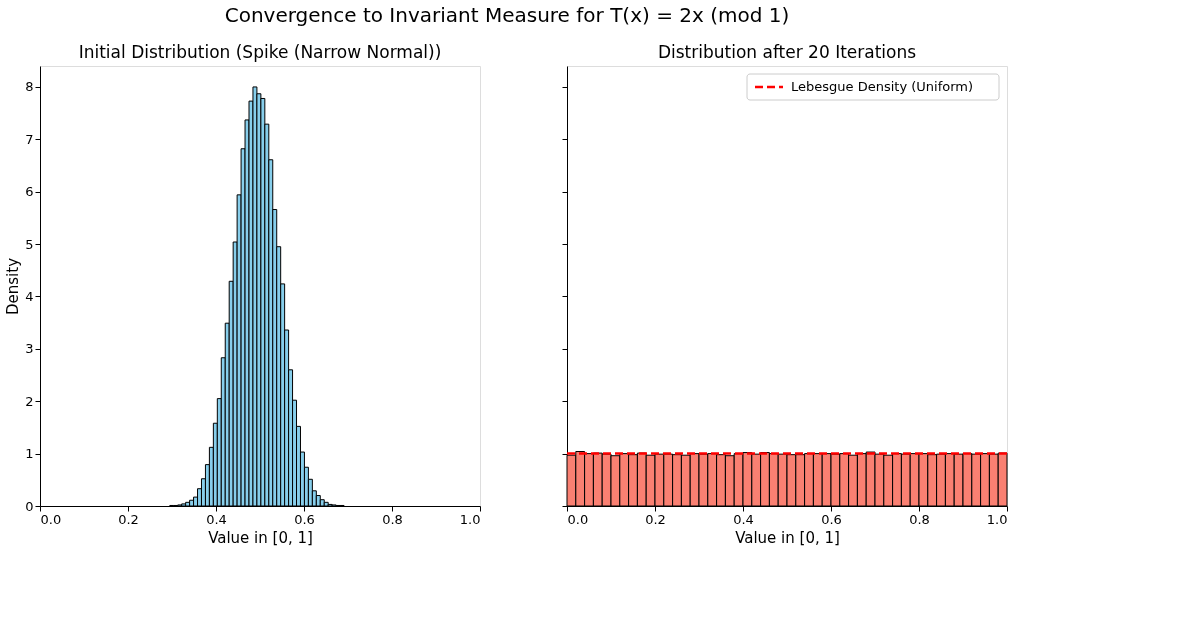 Image resolution: width=1179 pixels, height=620 pixels. What do you see at coordinates (29, 192) in the screenshot?
I see `y-tick-label: 6` at bounding box center [29, 192].